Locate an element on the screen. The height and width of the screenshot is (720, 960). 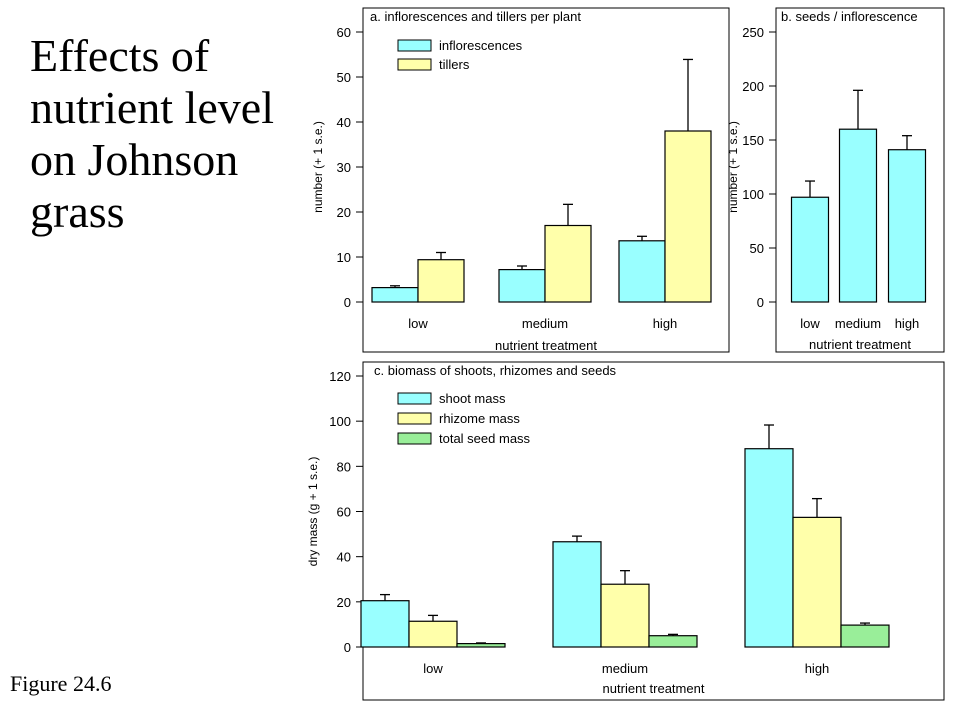
chart-title: c. biomass of shoots, rhizomes and seeds is located at coordinates (495, 370).